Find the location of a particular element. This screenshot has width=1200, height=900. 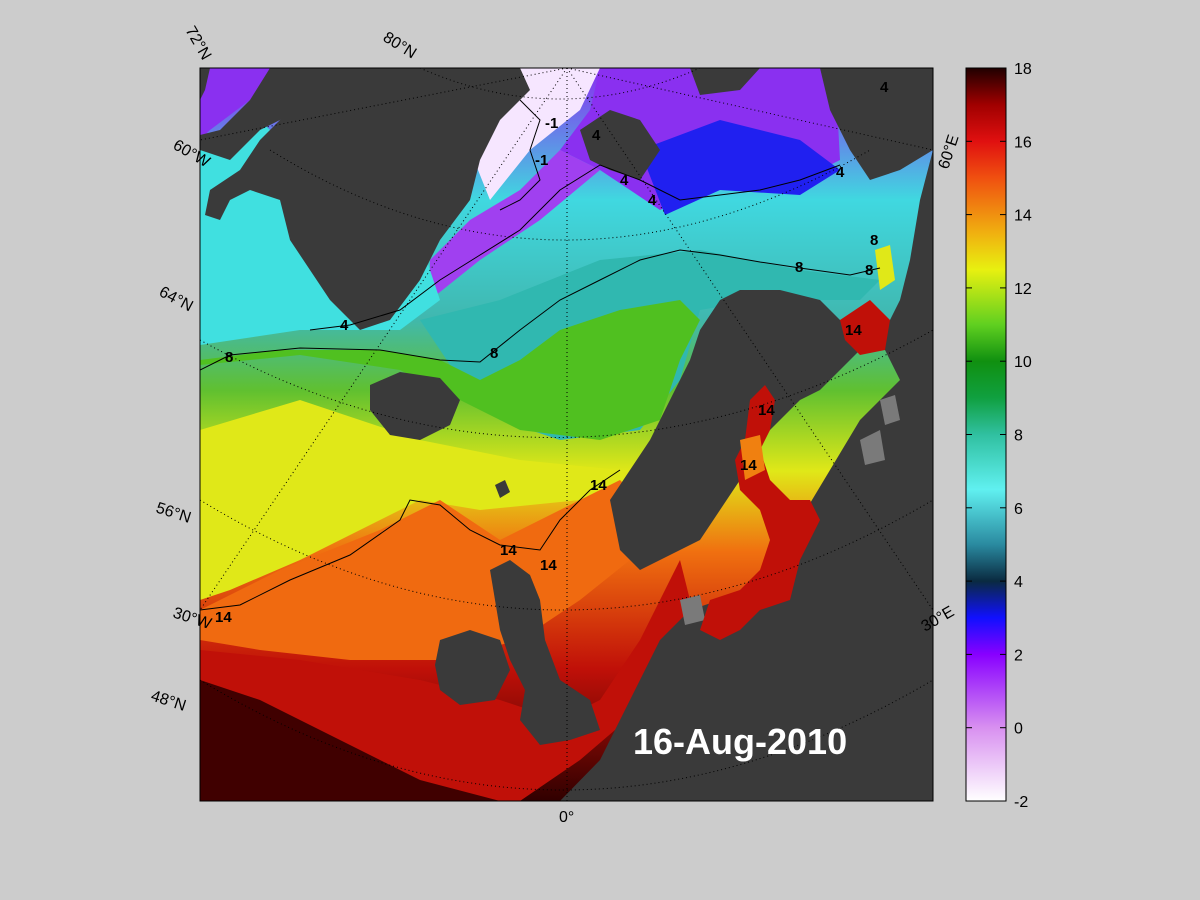

land-greenland is located at coordinates (367, 199).